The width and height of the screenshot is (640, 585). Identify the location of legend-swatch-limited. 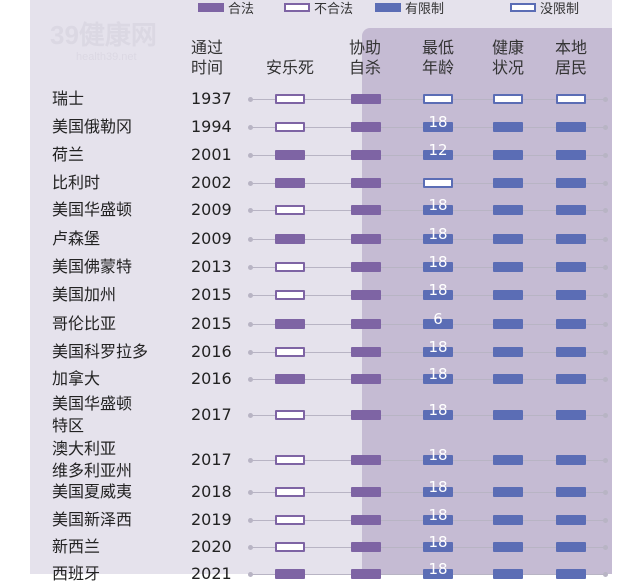
(388, 7).